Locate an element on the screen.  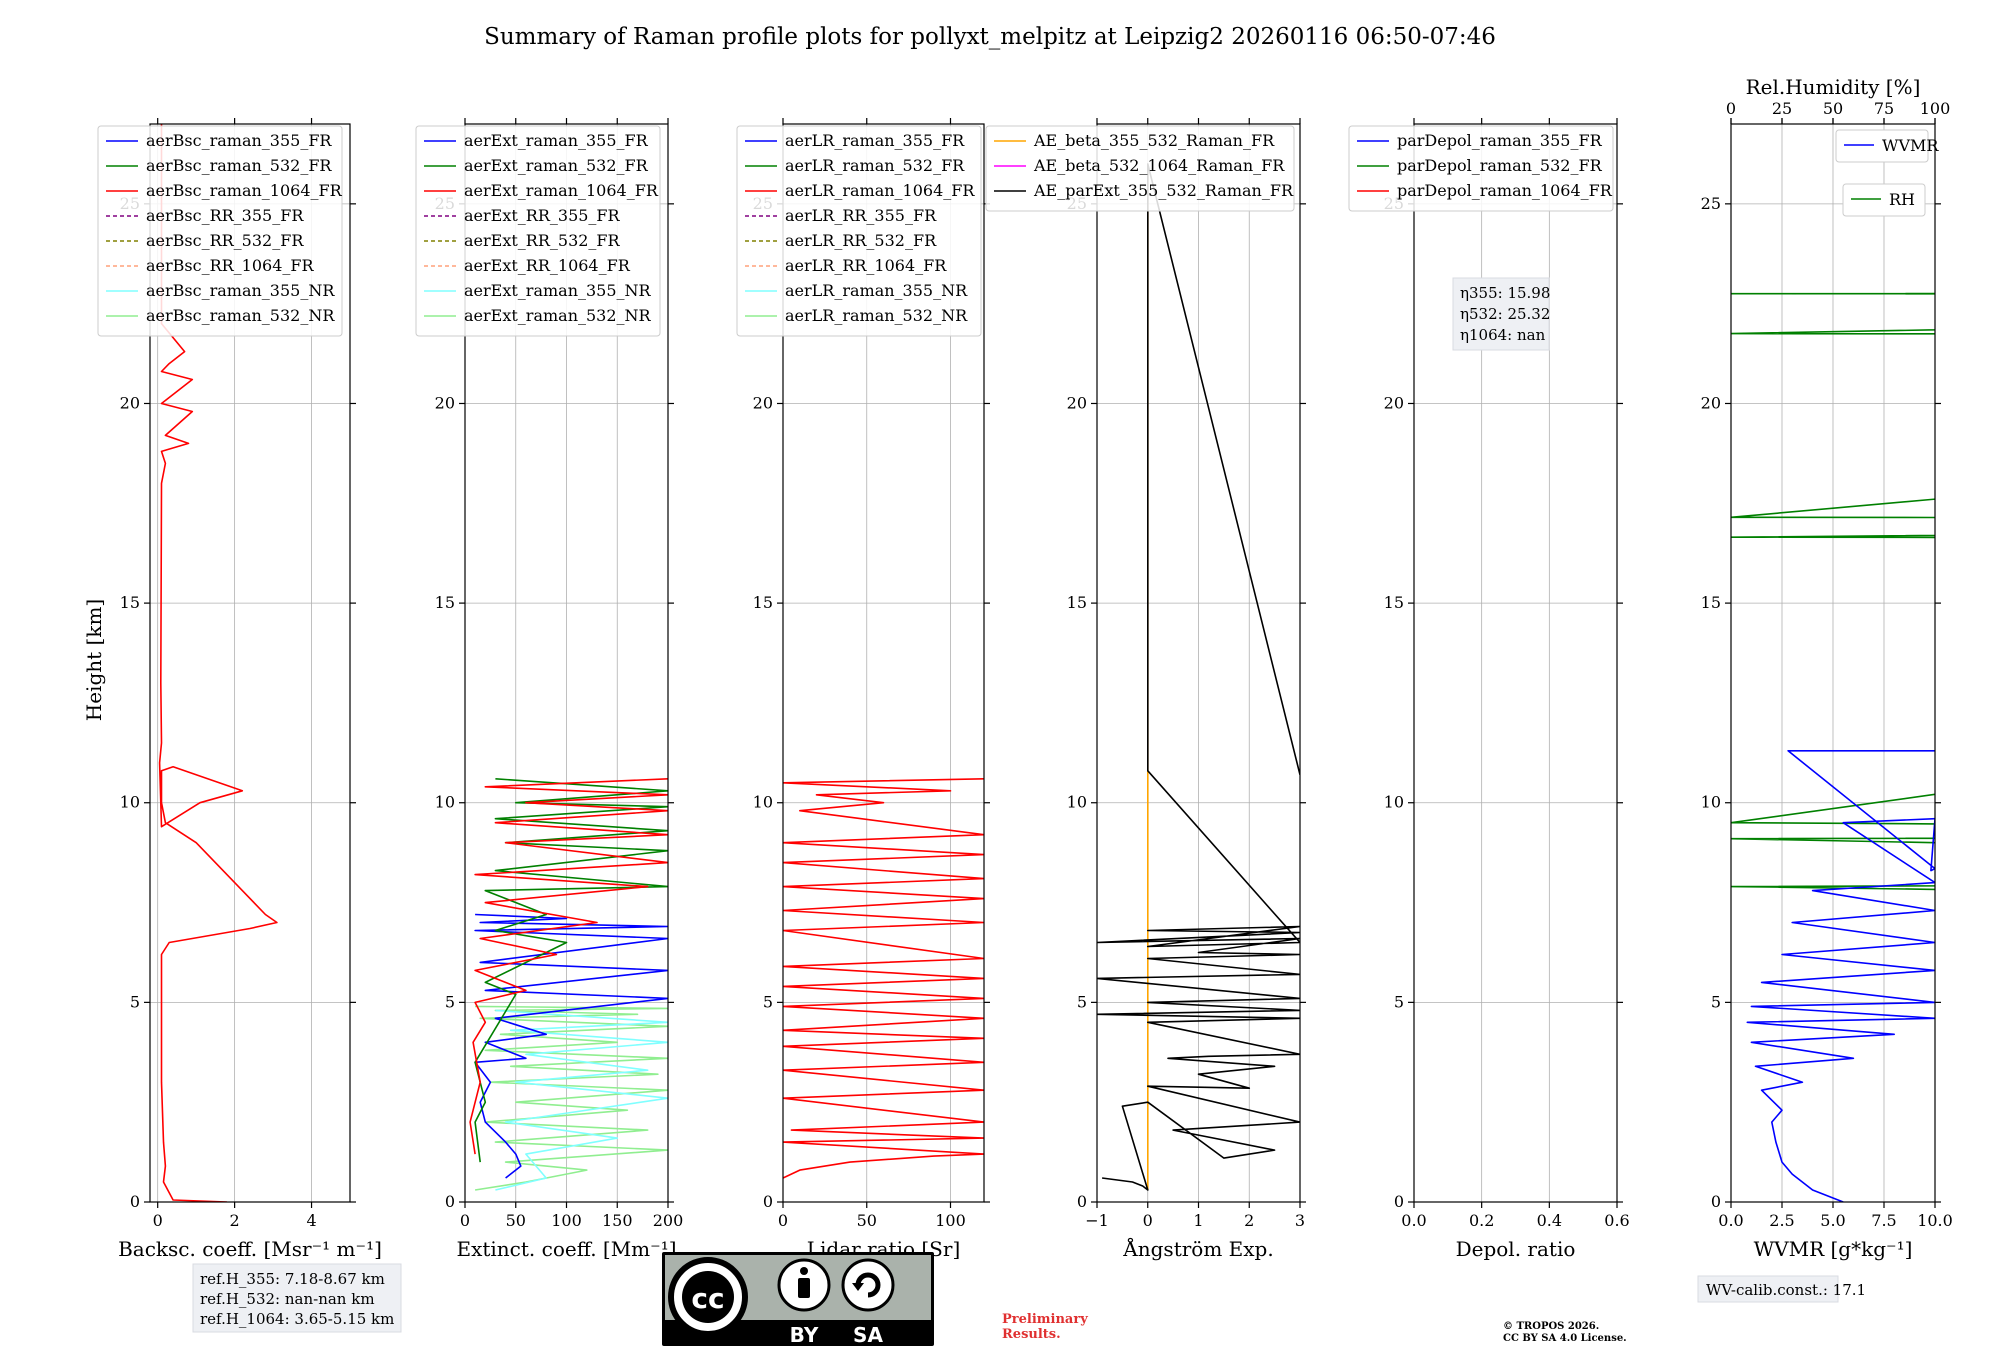
legend-entry: aerExt_raman_532_NR is located at coordinates (558, 315).